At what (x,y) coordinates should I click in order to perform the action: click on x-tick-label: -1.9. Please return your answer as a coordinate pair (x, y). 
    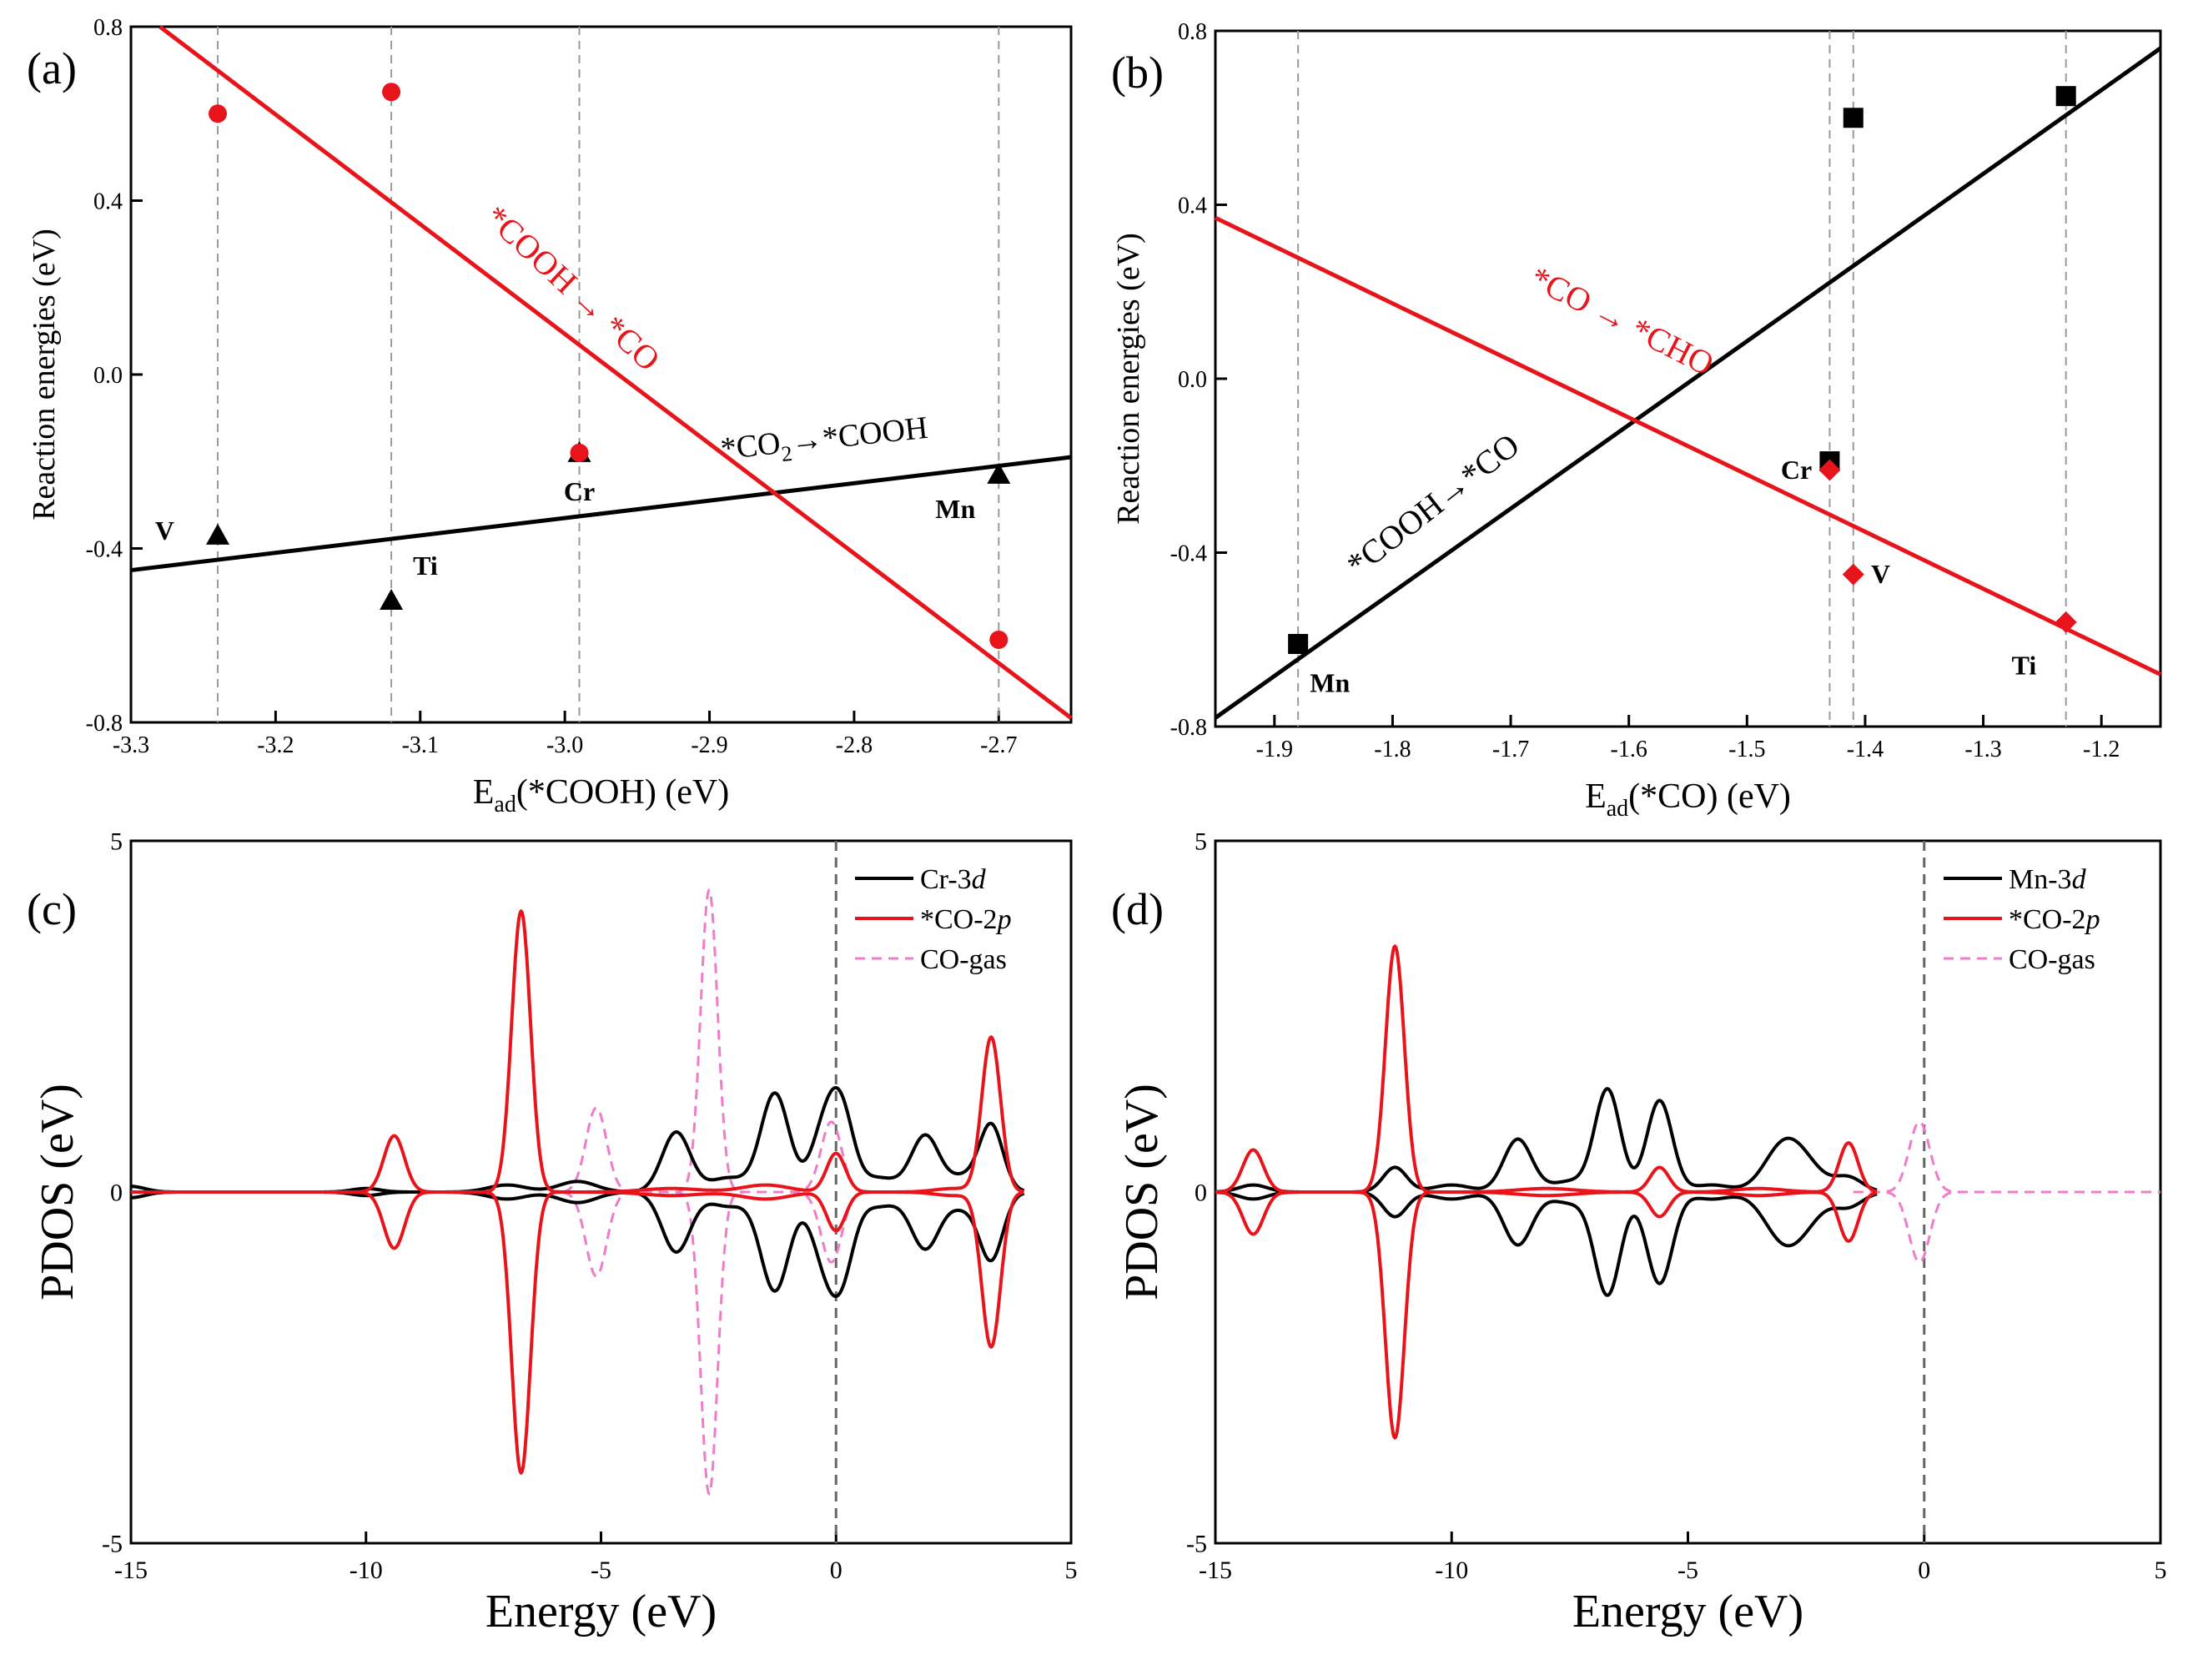
    Looking at the image, I should click on (1274, 749).